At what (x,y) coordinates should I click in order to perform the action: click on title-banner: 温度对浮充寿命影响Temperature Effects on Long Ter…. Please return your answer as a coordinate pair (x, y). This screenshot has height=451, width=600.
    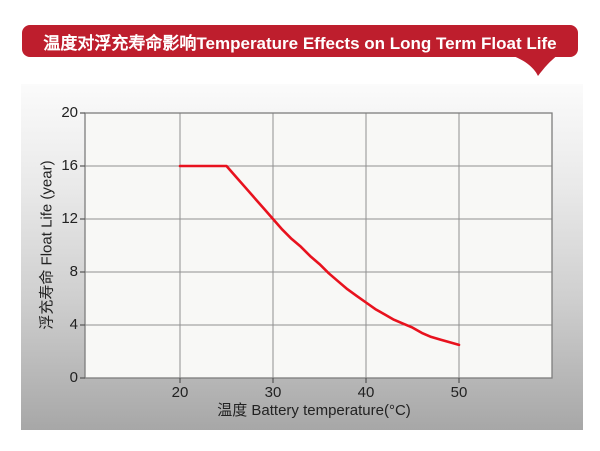
    Looking at the image, I should click on (300, 41).